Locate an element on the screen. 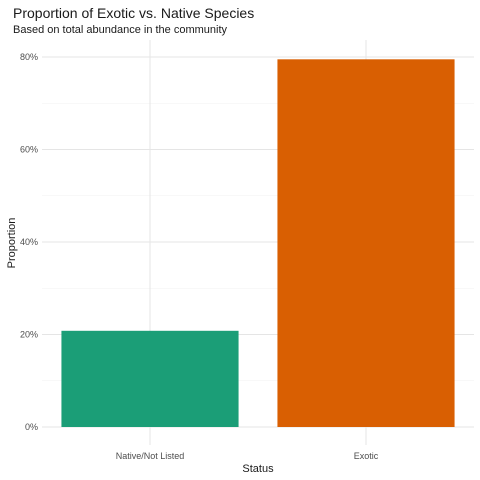 The width and height of the screenshot is (480, 480). bar is located at coordinates (150, 378).